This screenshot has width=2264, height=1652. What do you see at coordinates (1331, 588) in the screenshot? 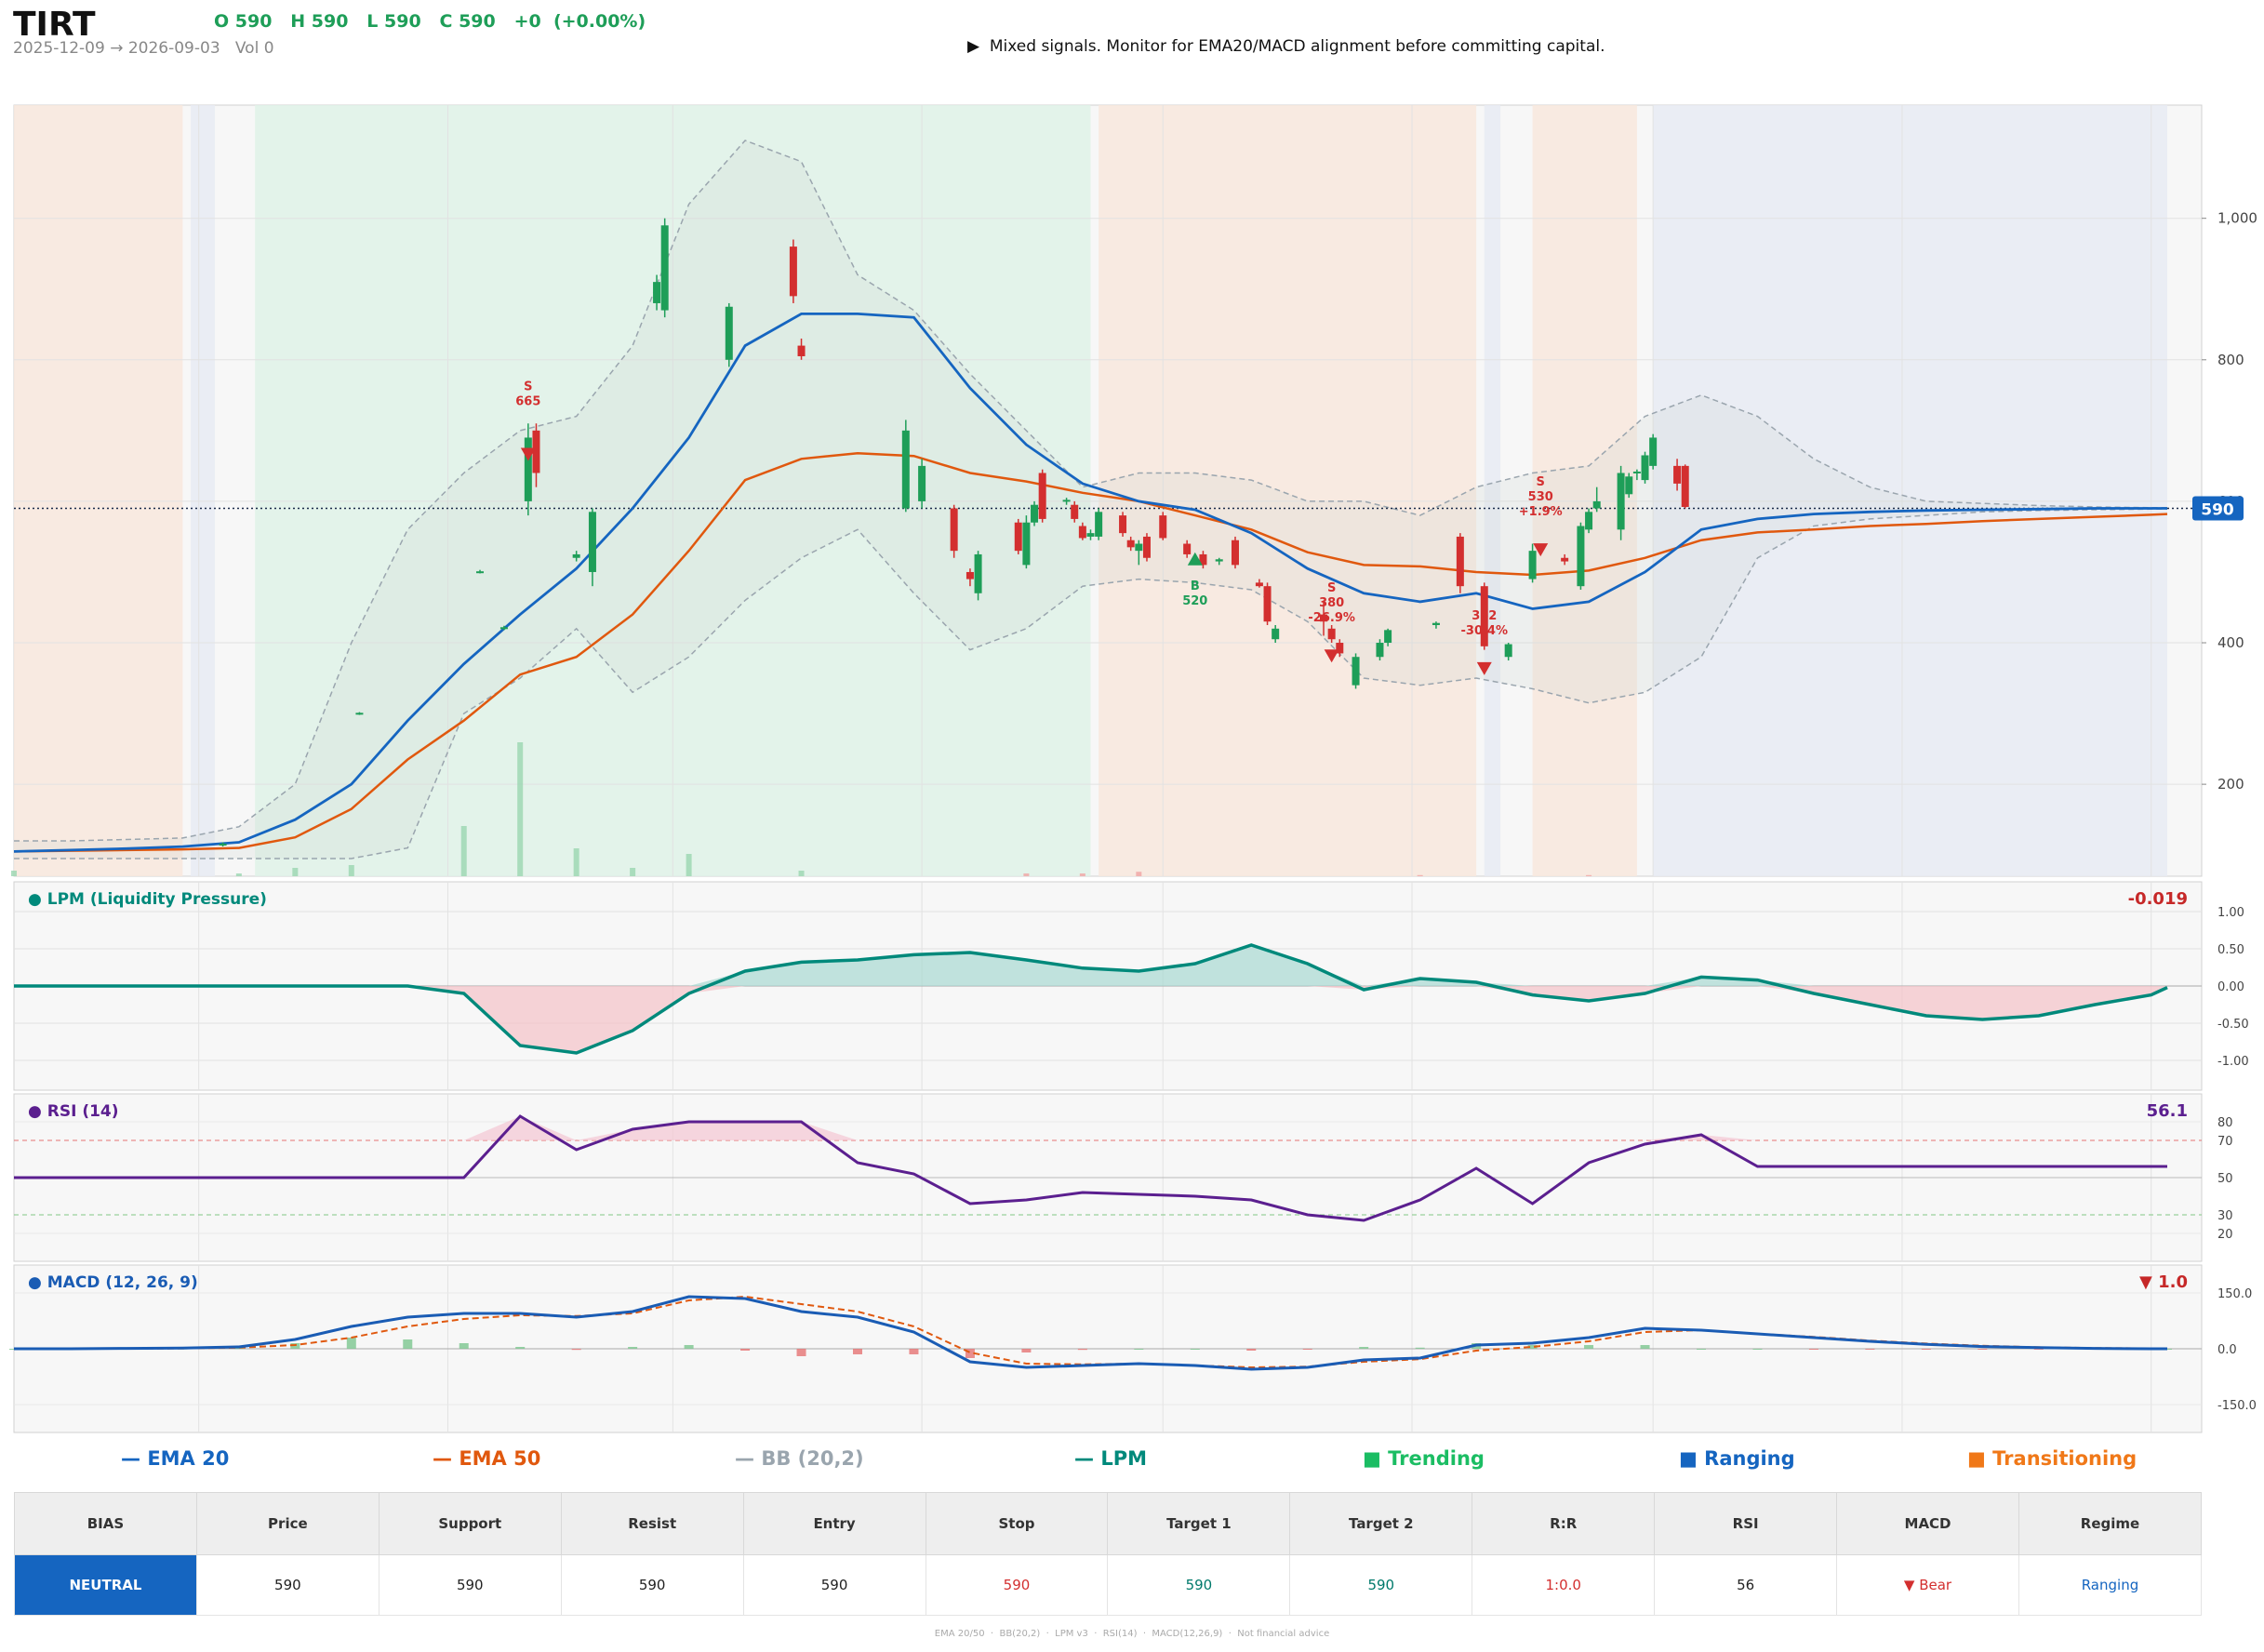
I see `marker-label: S` at bounding box center [1331, 588].